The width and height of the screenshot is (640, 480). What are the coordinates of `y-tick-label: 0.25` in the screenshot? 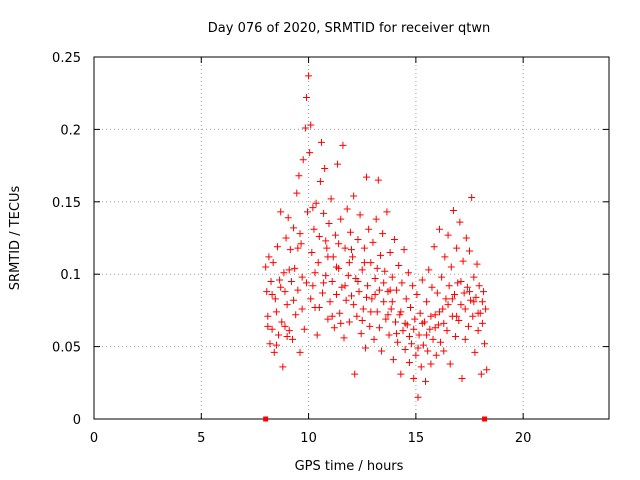 It's located at (66, 58).